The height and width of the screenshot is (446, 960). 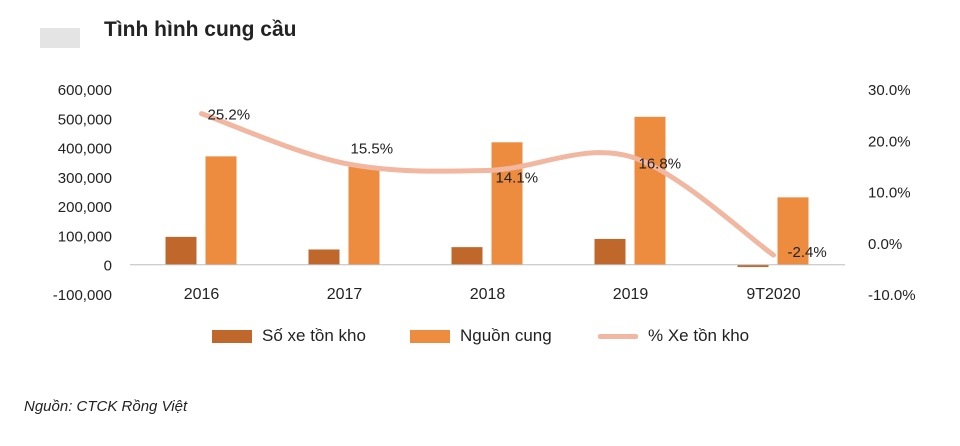 What do you see at coordinates (807, 252) in the screenshot?
I see `pct-data-label: -2.4%` at bounding box center [807, 252].